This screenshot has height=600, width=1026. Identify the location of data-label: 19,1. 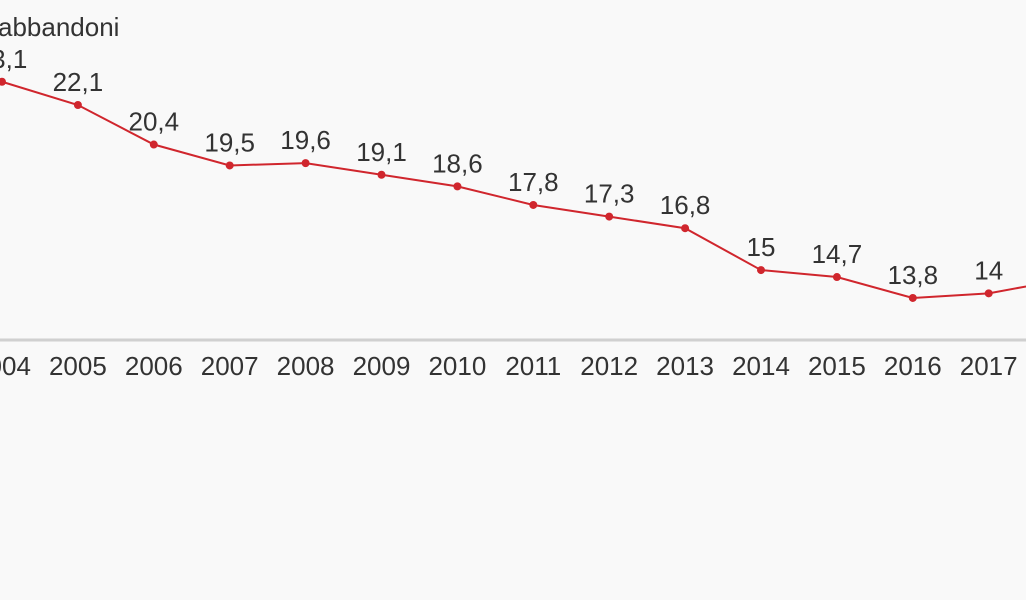
(381, 152).